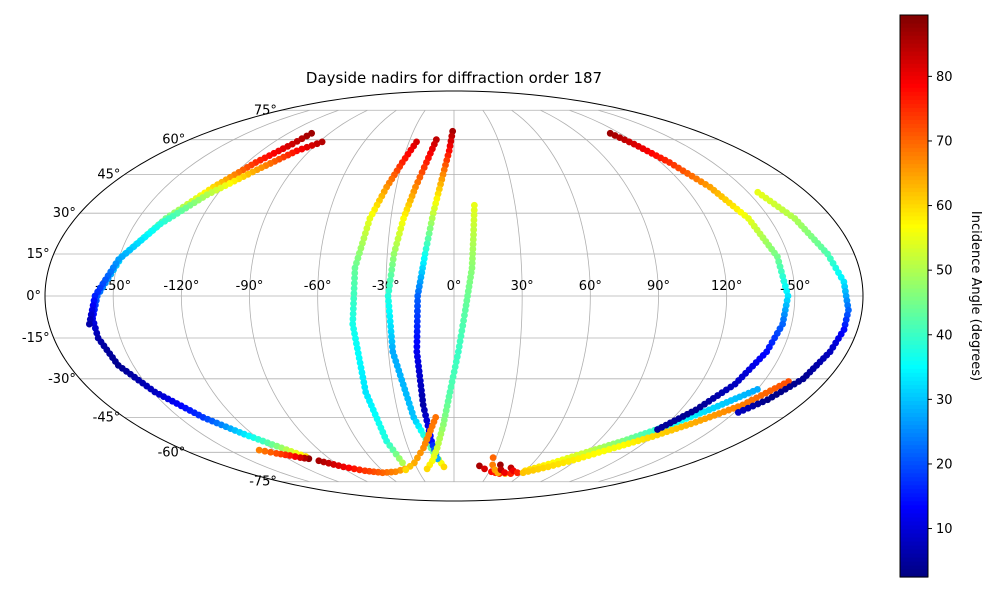 The width and height of the screenshot is (998, 592). Describe the element at coordinates (914, 296) in the screenshot. I see `colorbar-frame` at that location.